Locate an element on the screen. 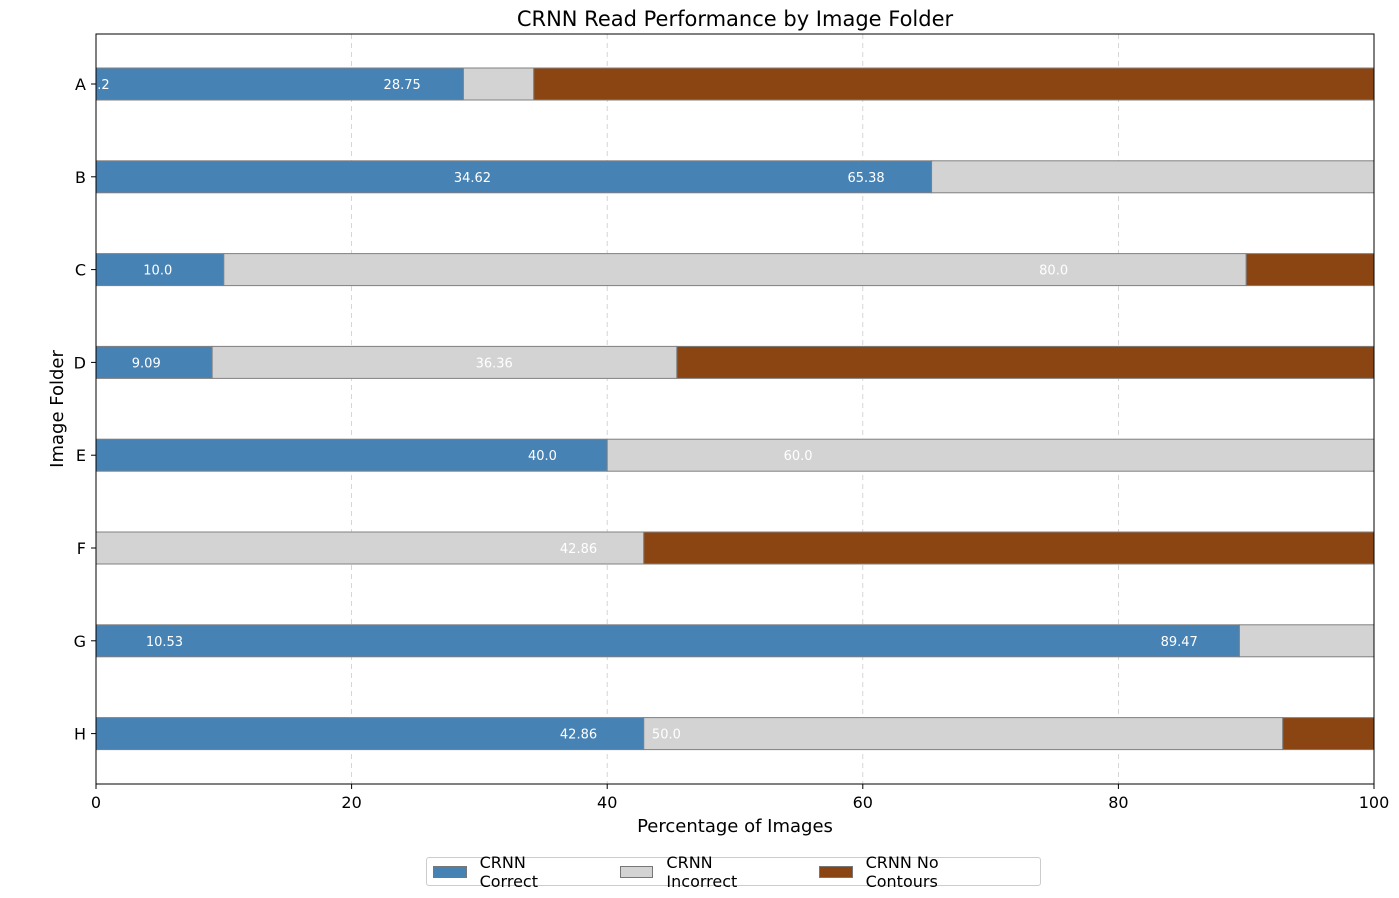 Image resolution: width=1399 pixels, height=898 pixels. legend-label-incorrect: CRNN Incorrect is located at coordinates (702, 871).